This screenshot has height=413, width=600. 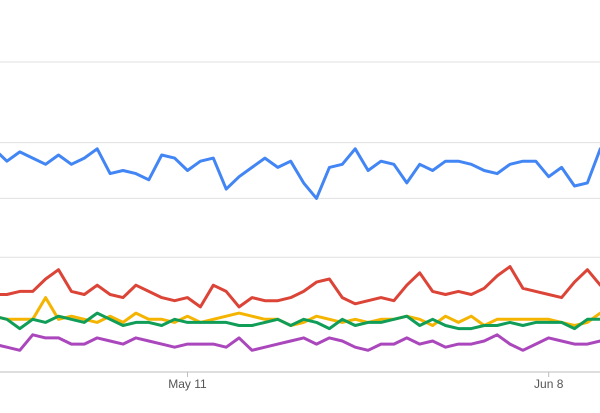 What do you see at coordinates (549, 384) in the screenshot?
I see `x-tick-label: Jun 8` at bounding box center [549, 384].